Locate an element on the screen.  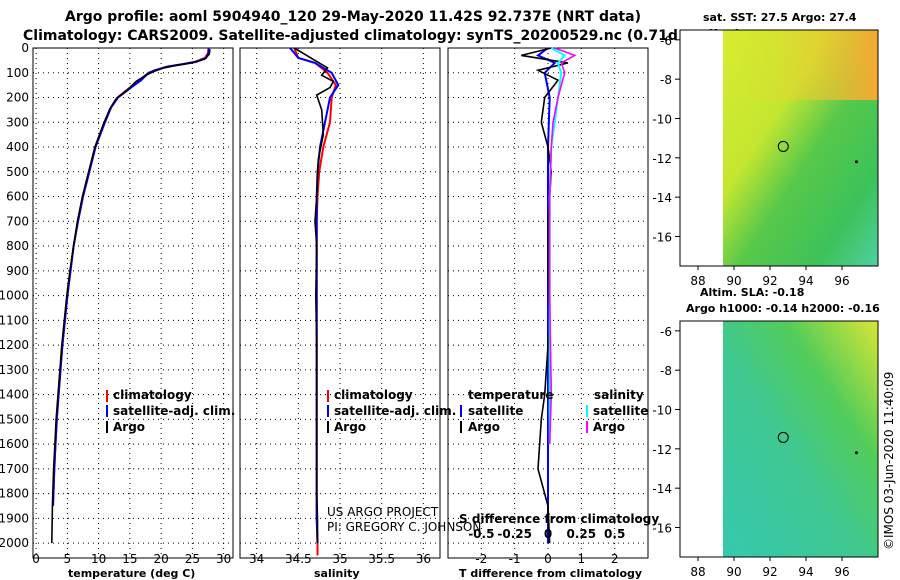
sla-land-mask is located at coordinates (701, 439).